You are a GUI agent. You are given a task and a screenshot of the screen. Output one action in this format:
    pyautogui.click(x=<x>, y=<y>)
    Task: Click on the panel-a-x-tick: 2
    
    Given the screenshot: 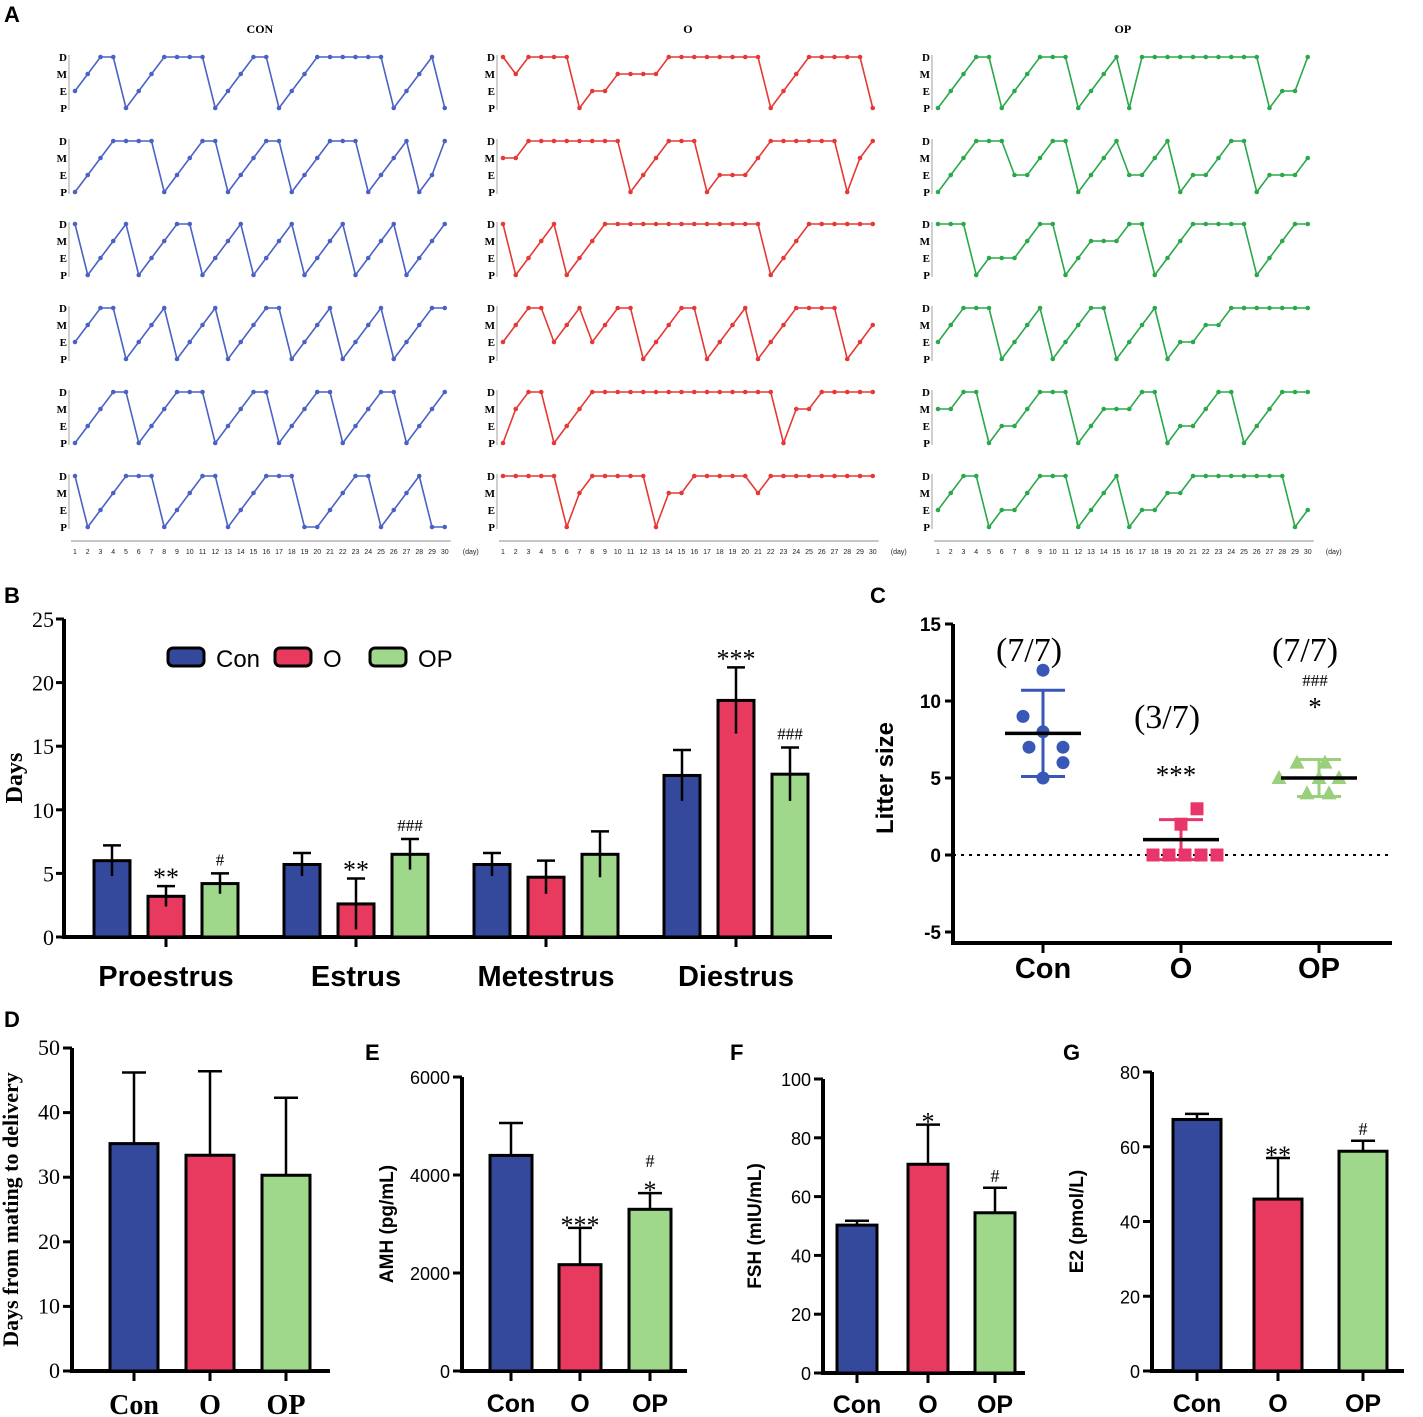 What is the action you would take?
    pyautogui.click(x=951, y=552)
    